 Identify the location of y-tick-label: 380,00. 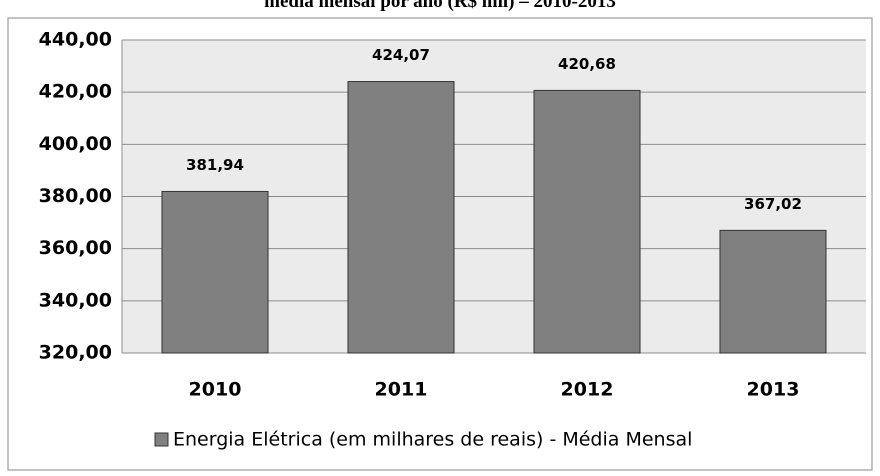
(75, 196).